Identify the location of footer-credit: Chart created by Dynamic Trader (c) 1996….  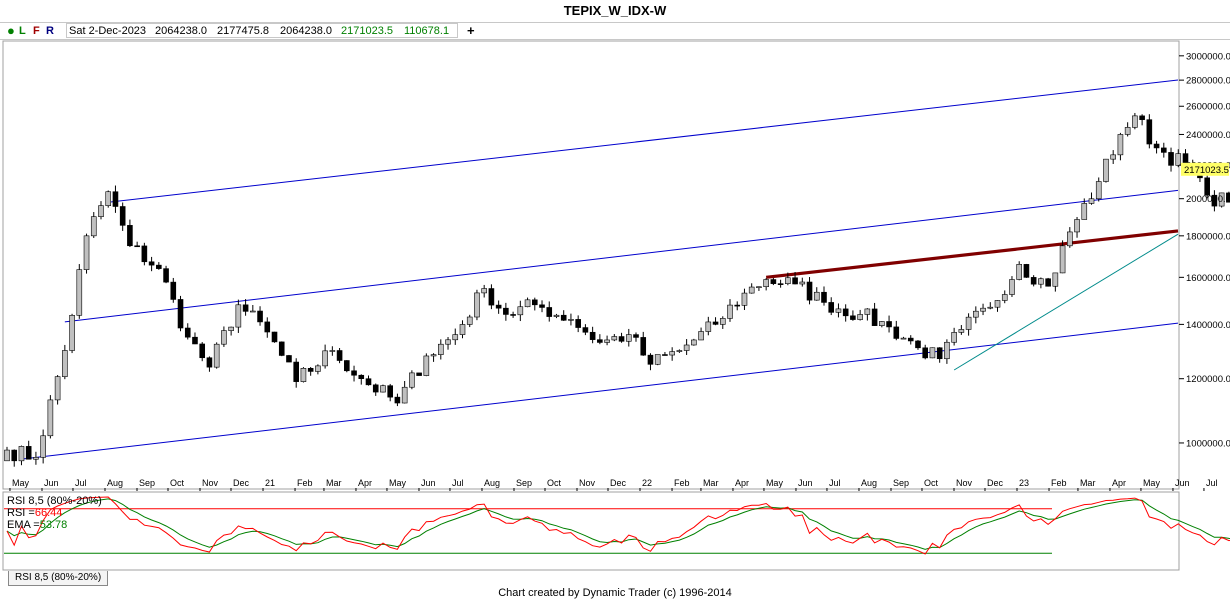
(615, 593).